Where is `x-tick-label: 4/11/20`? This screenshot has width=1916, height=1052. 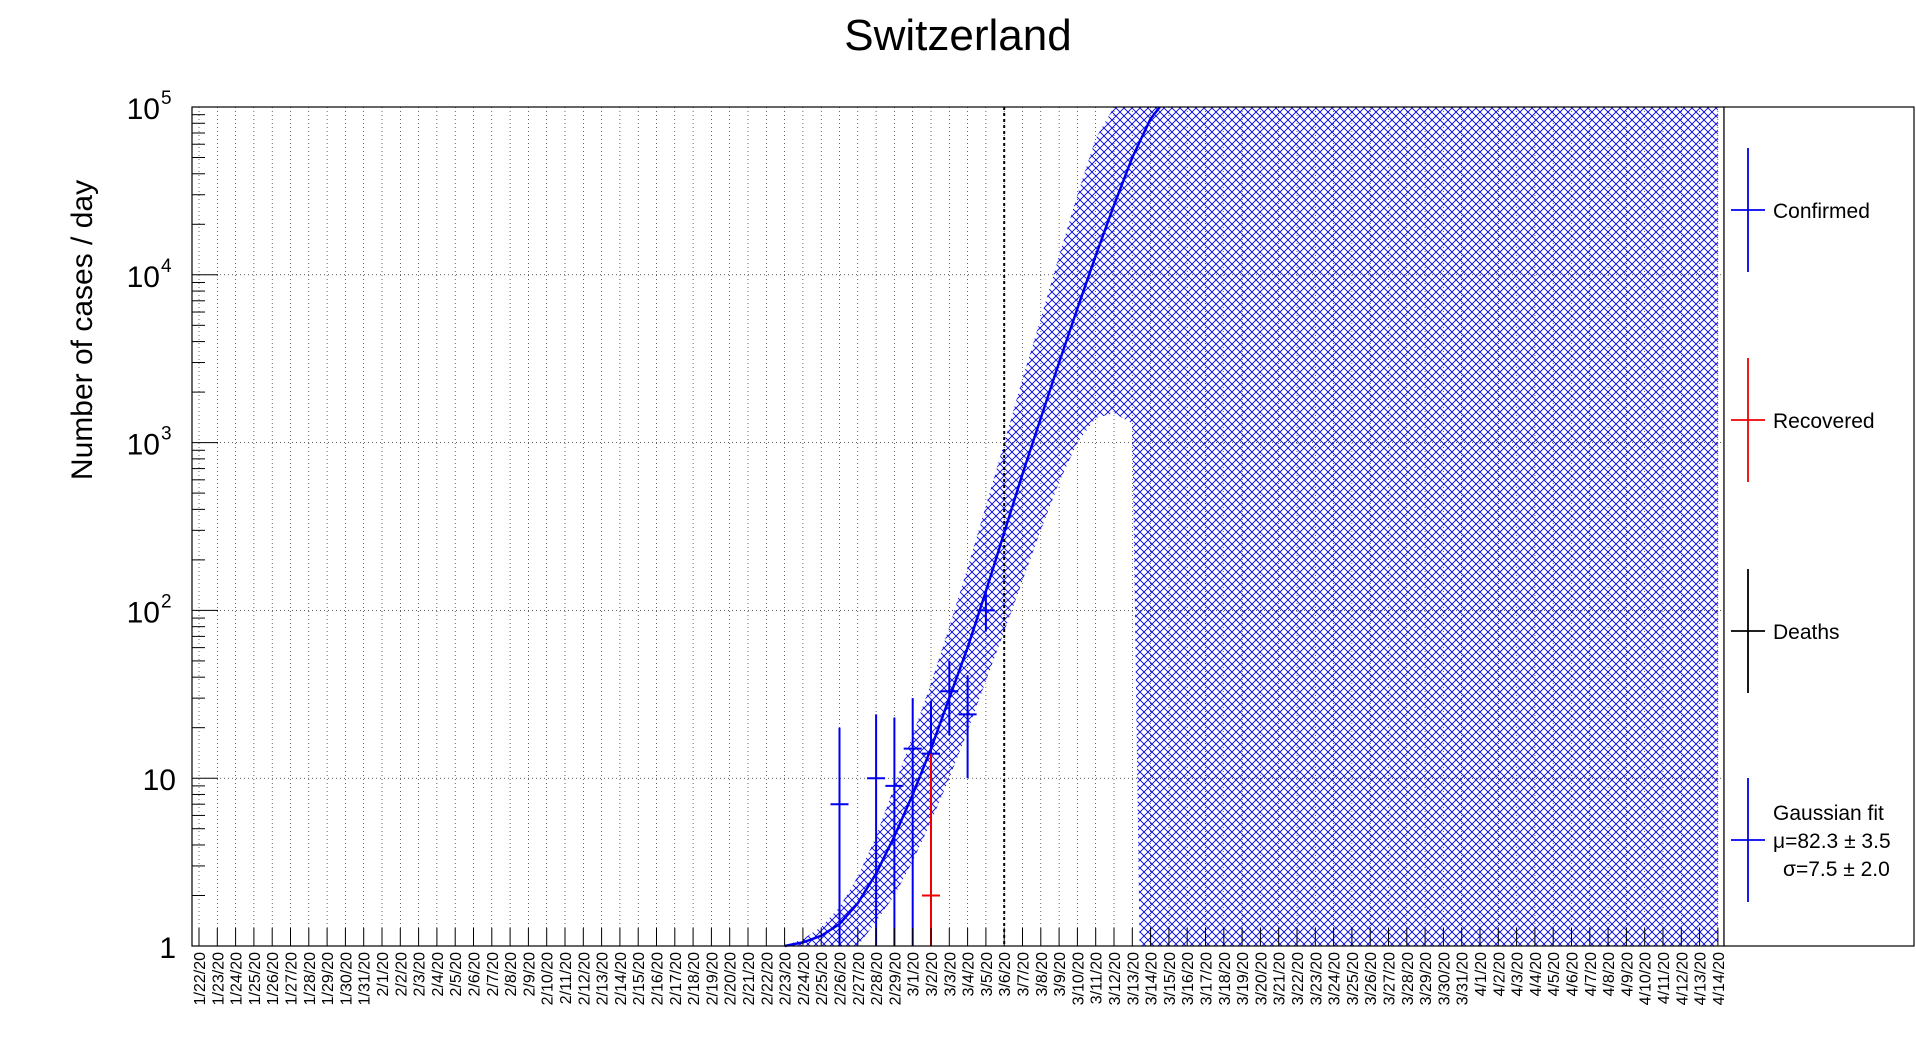
x-tick-label: 4/11/20 is located at coordinates (1664, 978).